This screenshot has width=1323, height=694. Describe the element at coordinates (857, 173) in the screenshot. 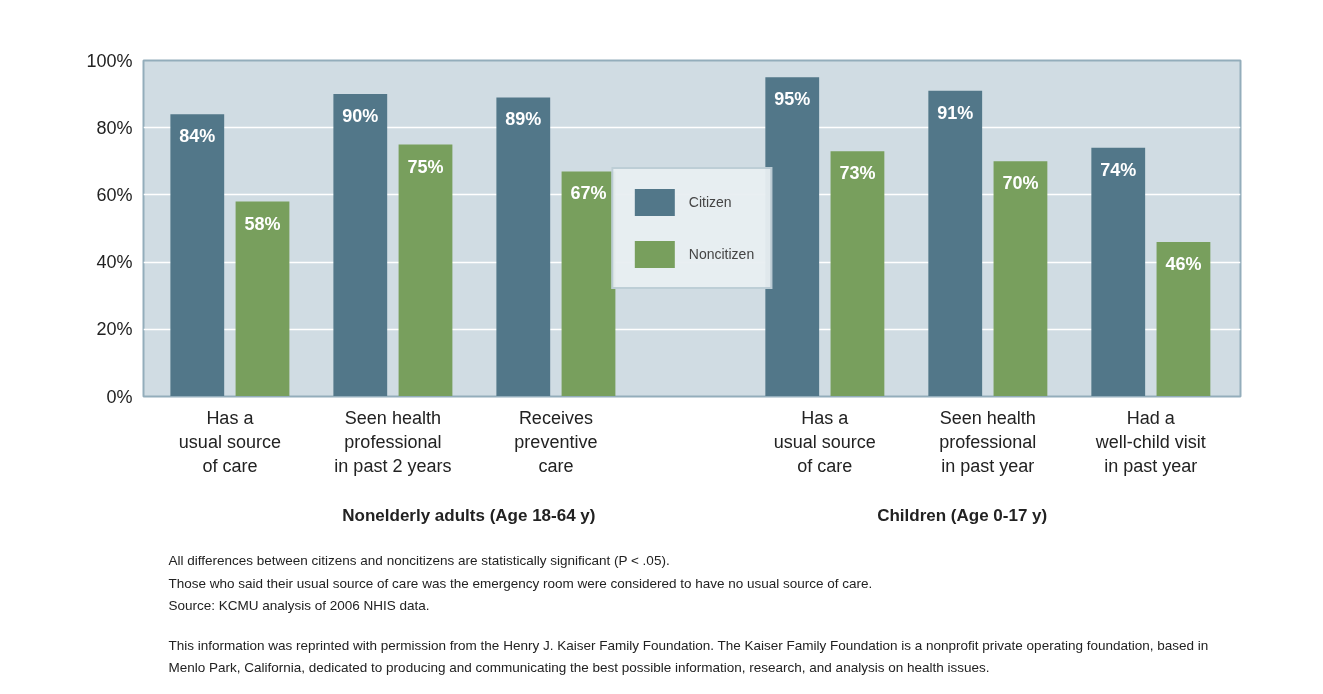

I see `text: 73%` at that location.